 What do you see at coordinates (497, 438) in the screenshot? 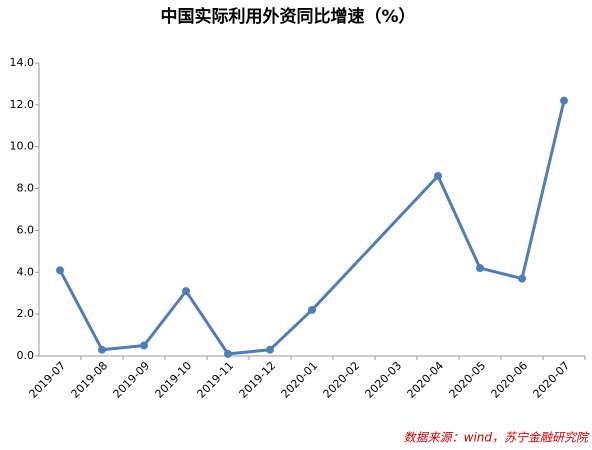
I see `source-note: 数据来源：wind，苏宁金融研究院` at bounding box center [497, 438].